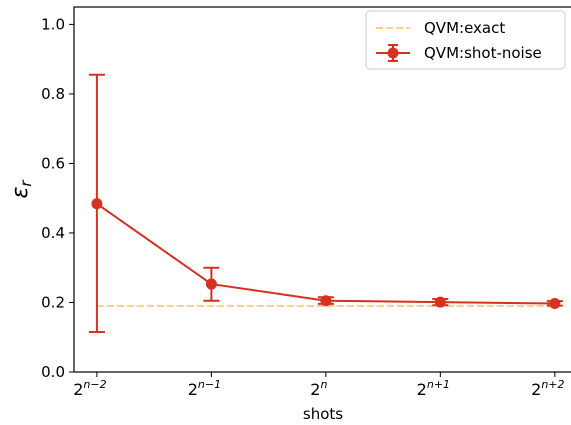 This screenshot has width=571, height=425. What do you see at coordinates (433, 388) in the screenshot?
I see `x-tick-label: 2n+1` at bounding box center [433, 388].